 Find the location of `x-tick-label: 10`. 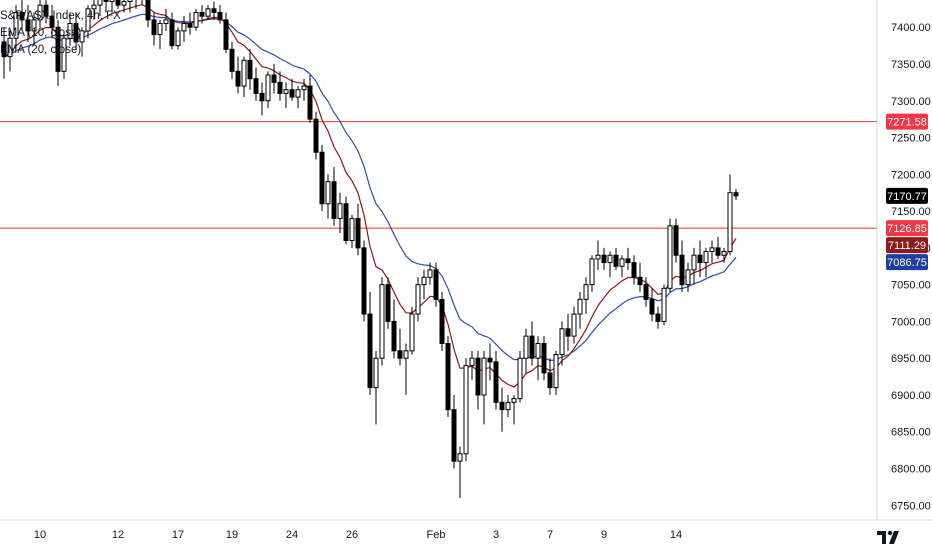

x-tick-label: 10 is located at coordinates (40, 535).